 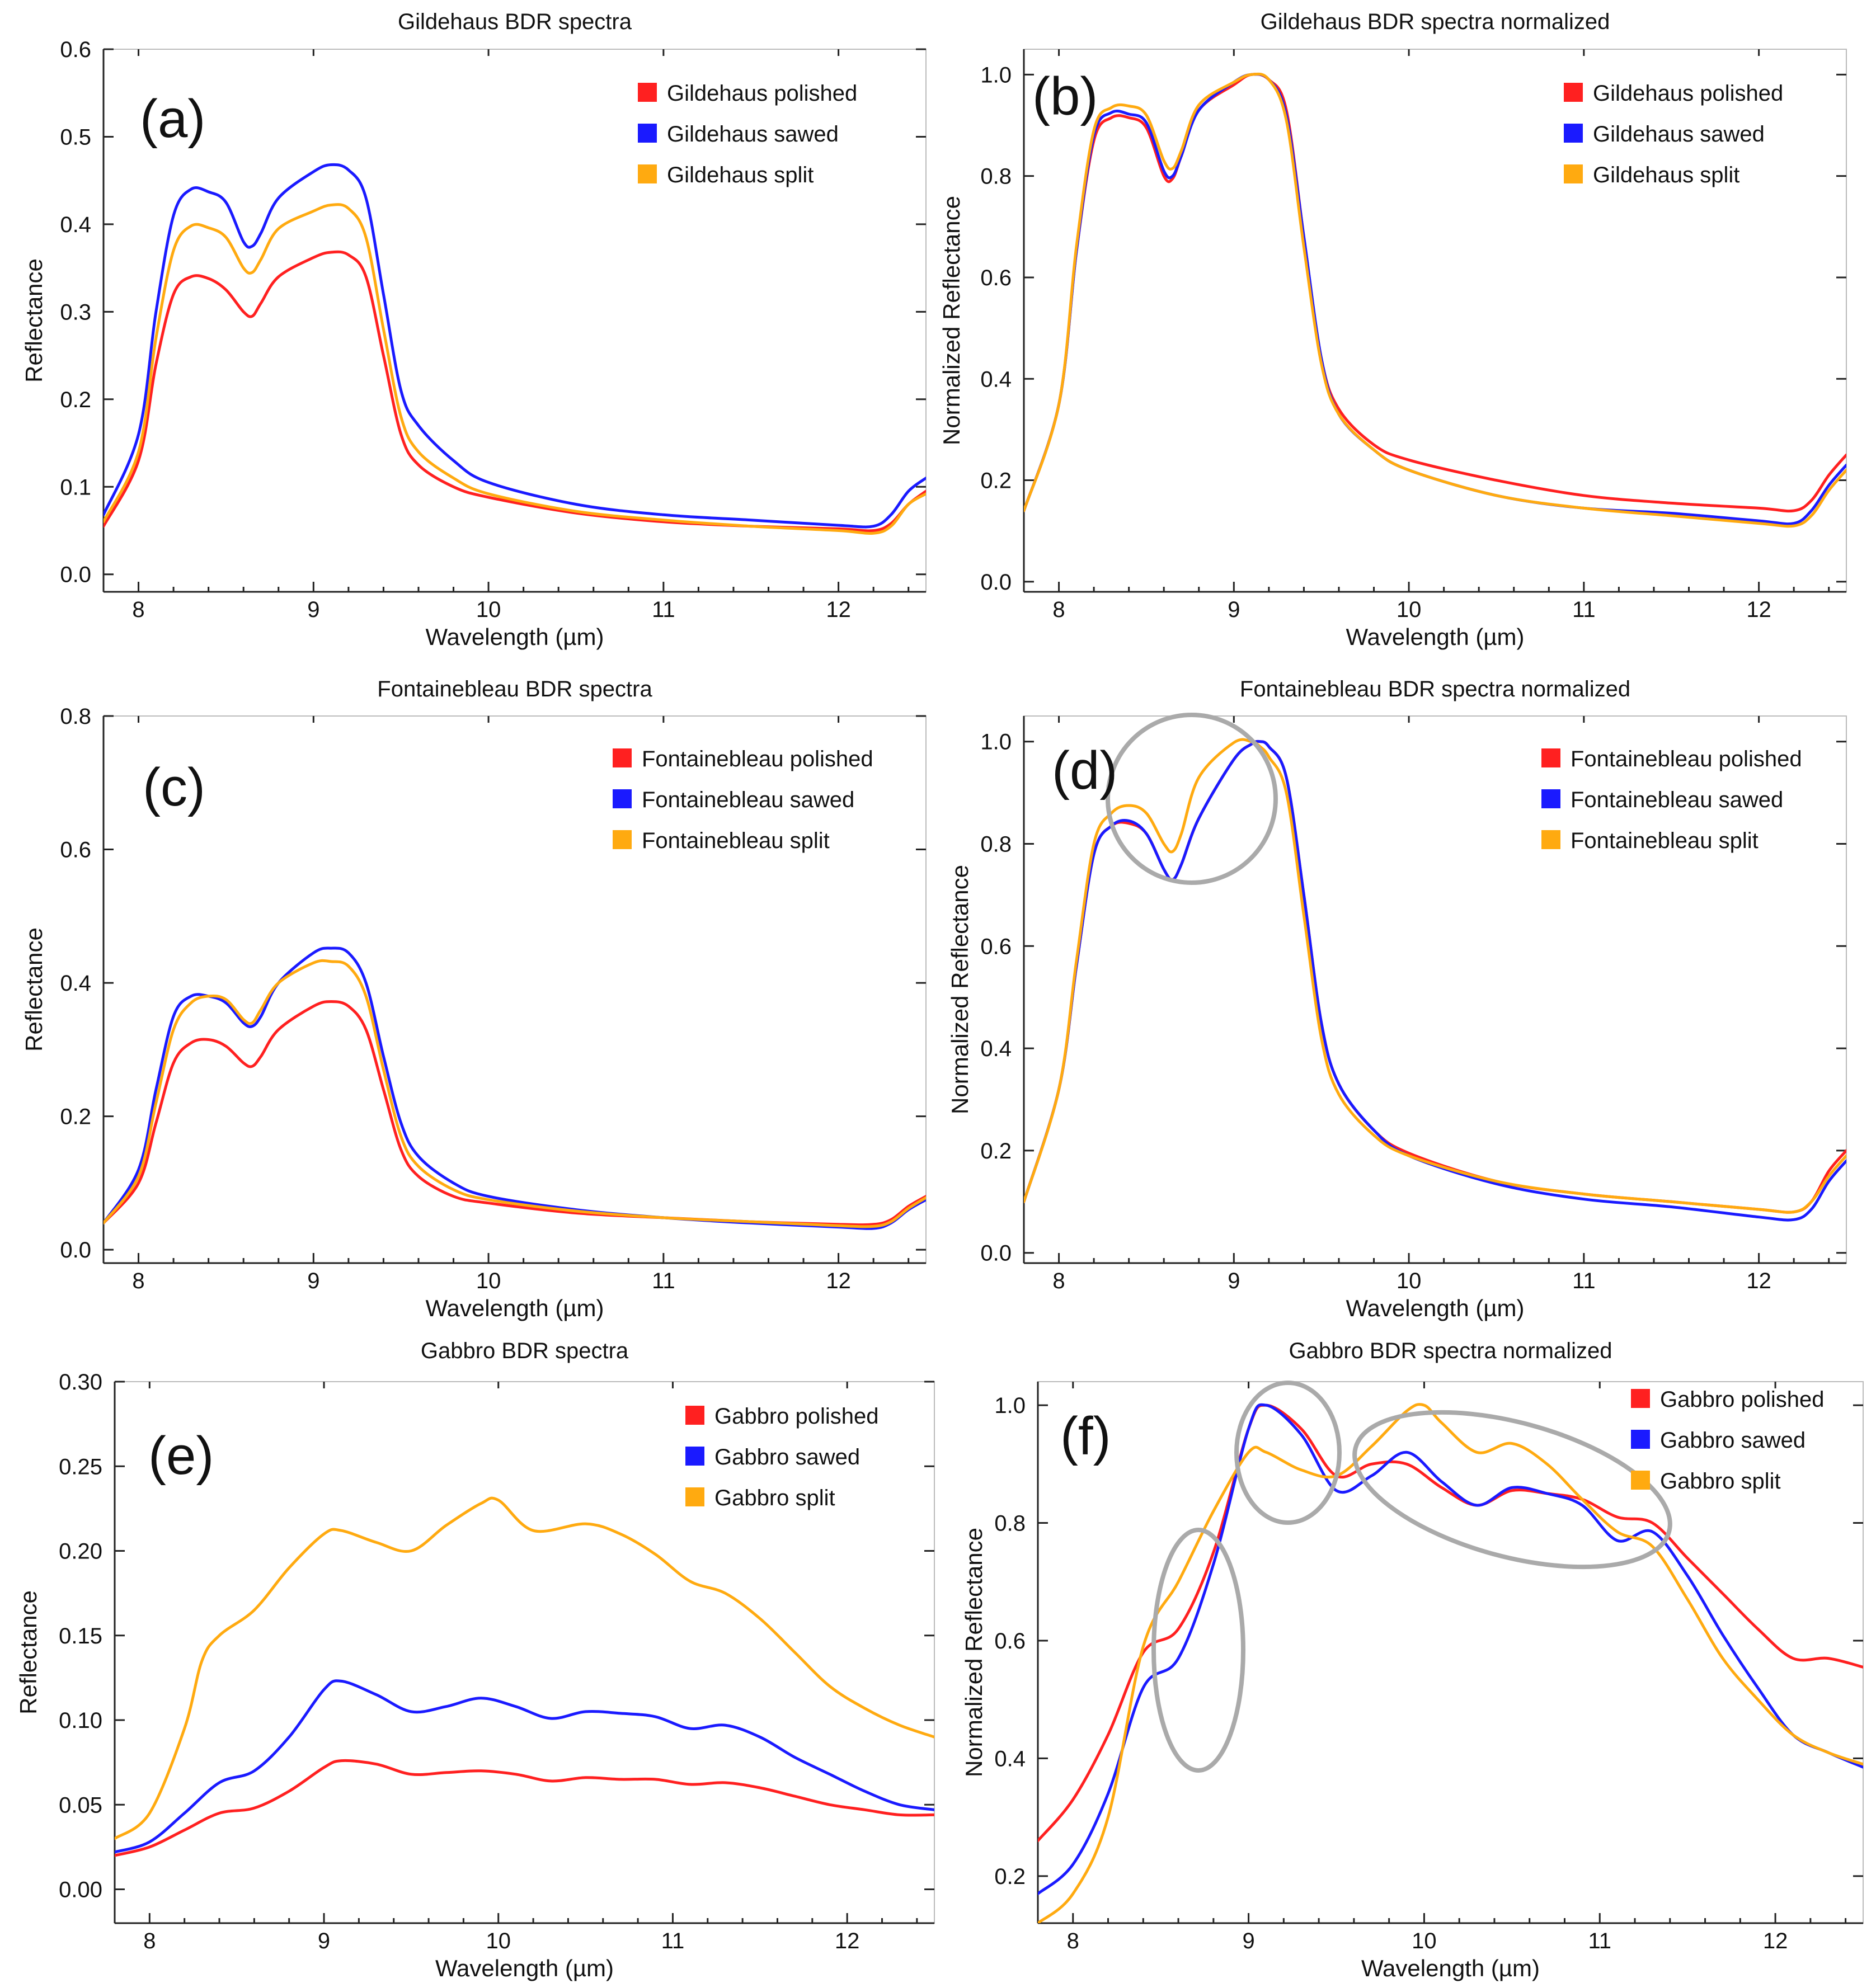 I want to click on panel-tag: (d), so click(x=1084, y=770).